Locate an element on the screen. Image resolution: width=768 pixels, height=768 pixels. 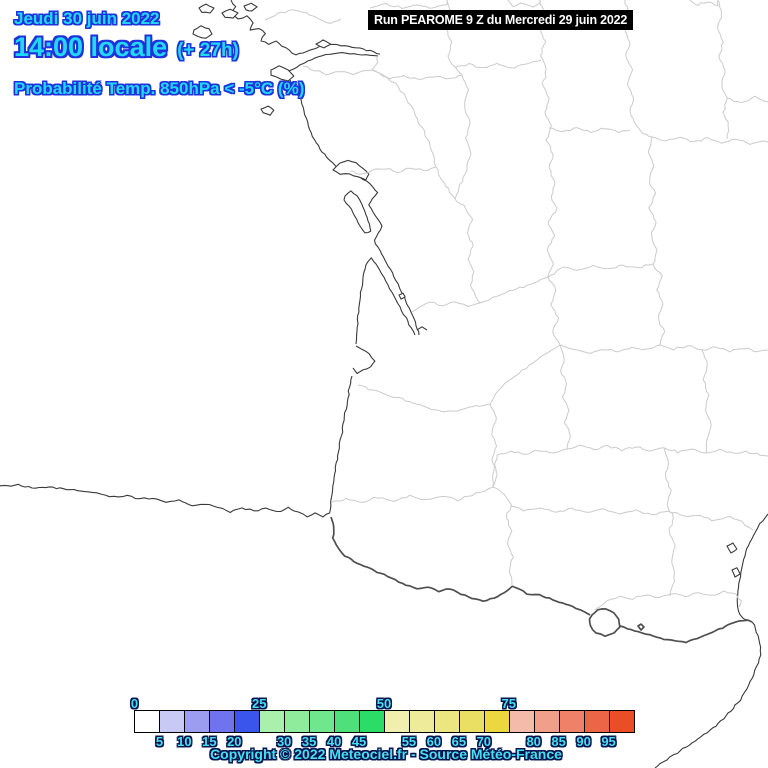
model-run-banner: Run PEAROME 9 Z du Mercredi 29 juin 2022 is located at coordinates (501, 20).